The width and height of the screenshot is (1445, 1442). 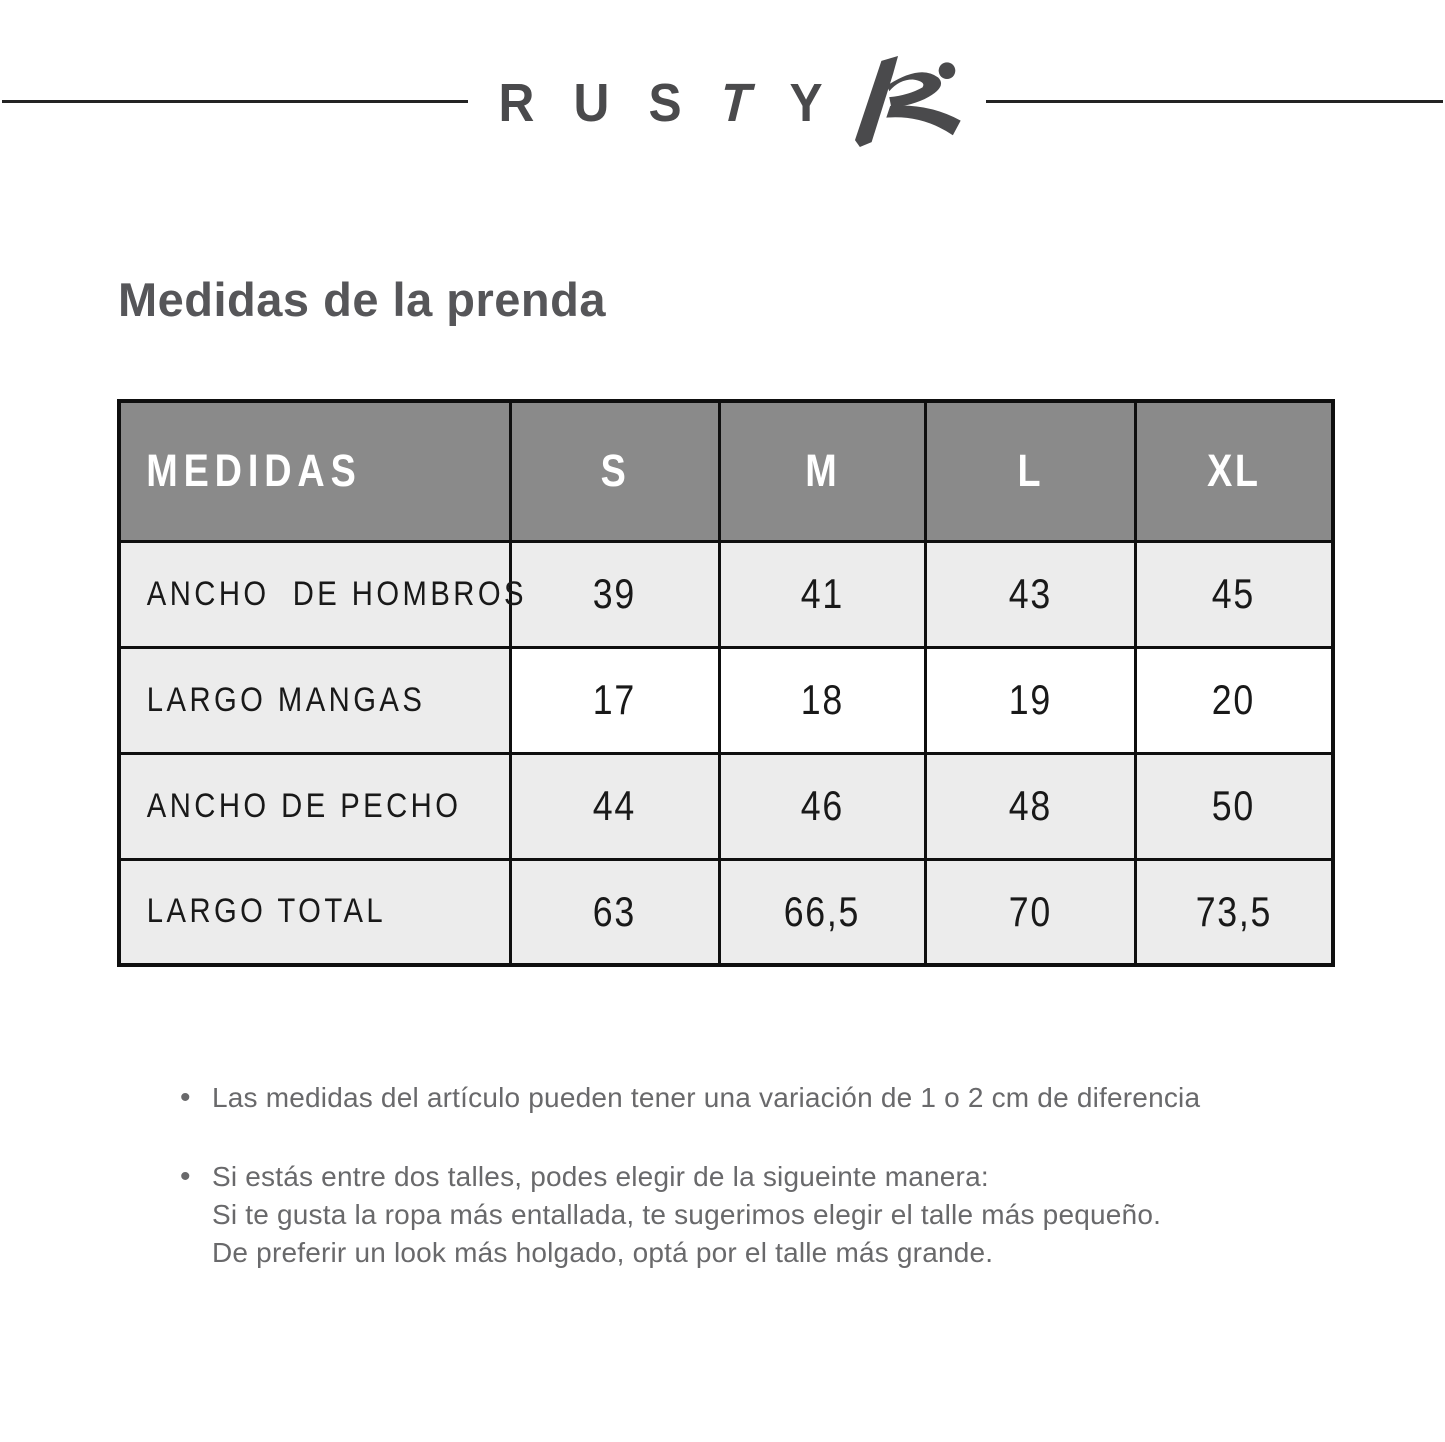 I want to click on size-value-cell: 44, so click(x=614, y=806).